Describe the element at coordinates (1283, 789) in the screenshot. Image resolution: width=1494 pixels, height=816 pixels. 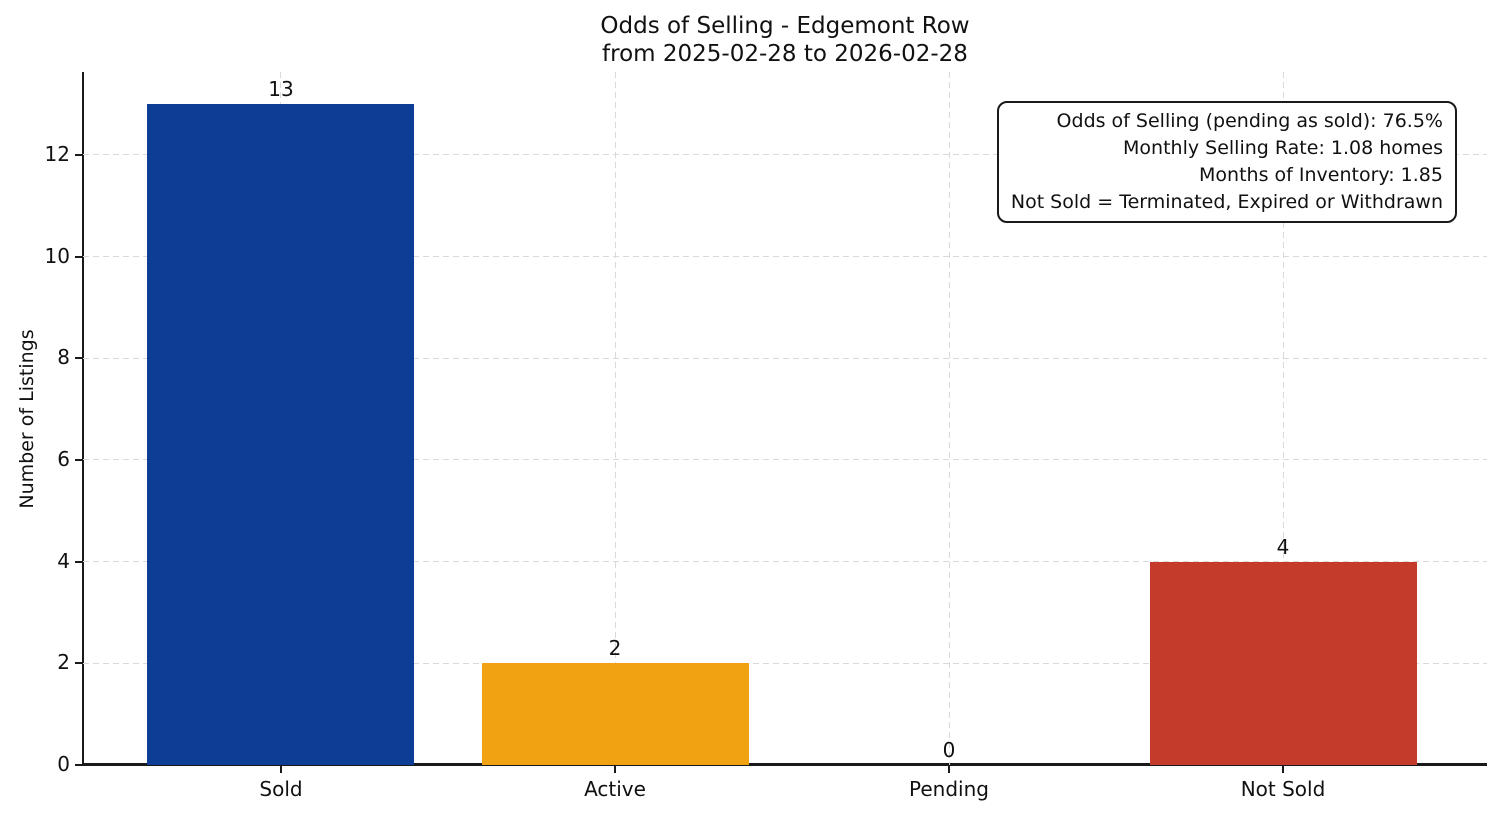
I see `x-tick-label-not-sold: Not Sold` at that location.